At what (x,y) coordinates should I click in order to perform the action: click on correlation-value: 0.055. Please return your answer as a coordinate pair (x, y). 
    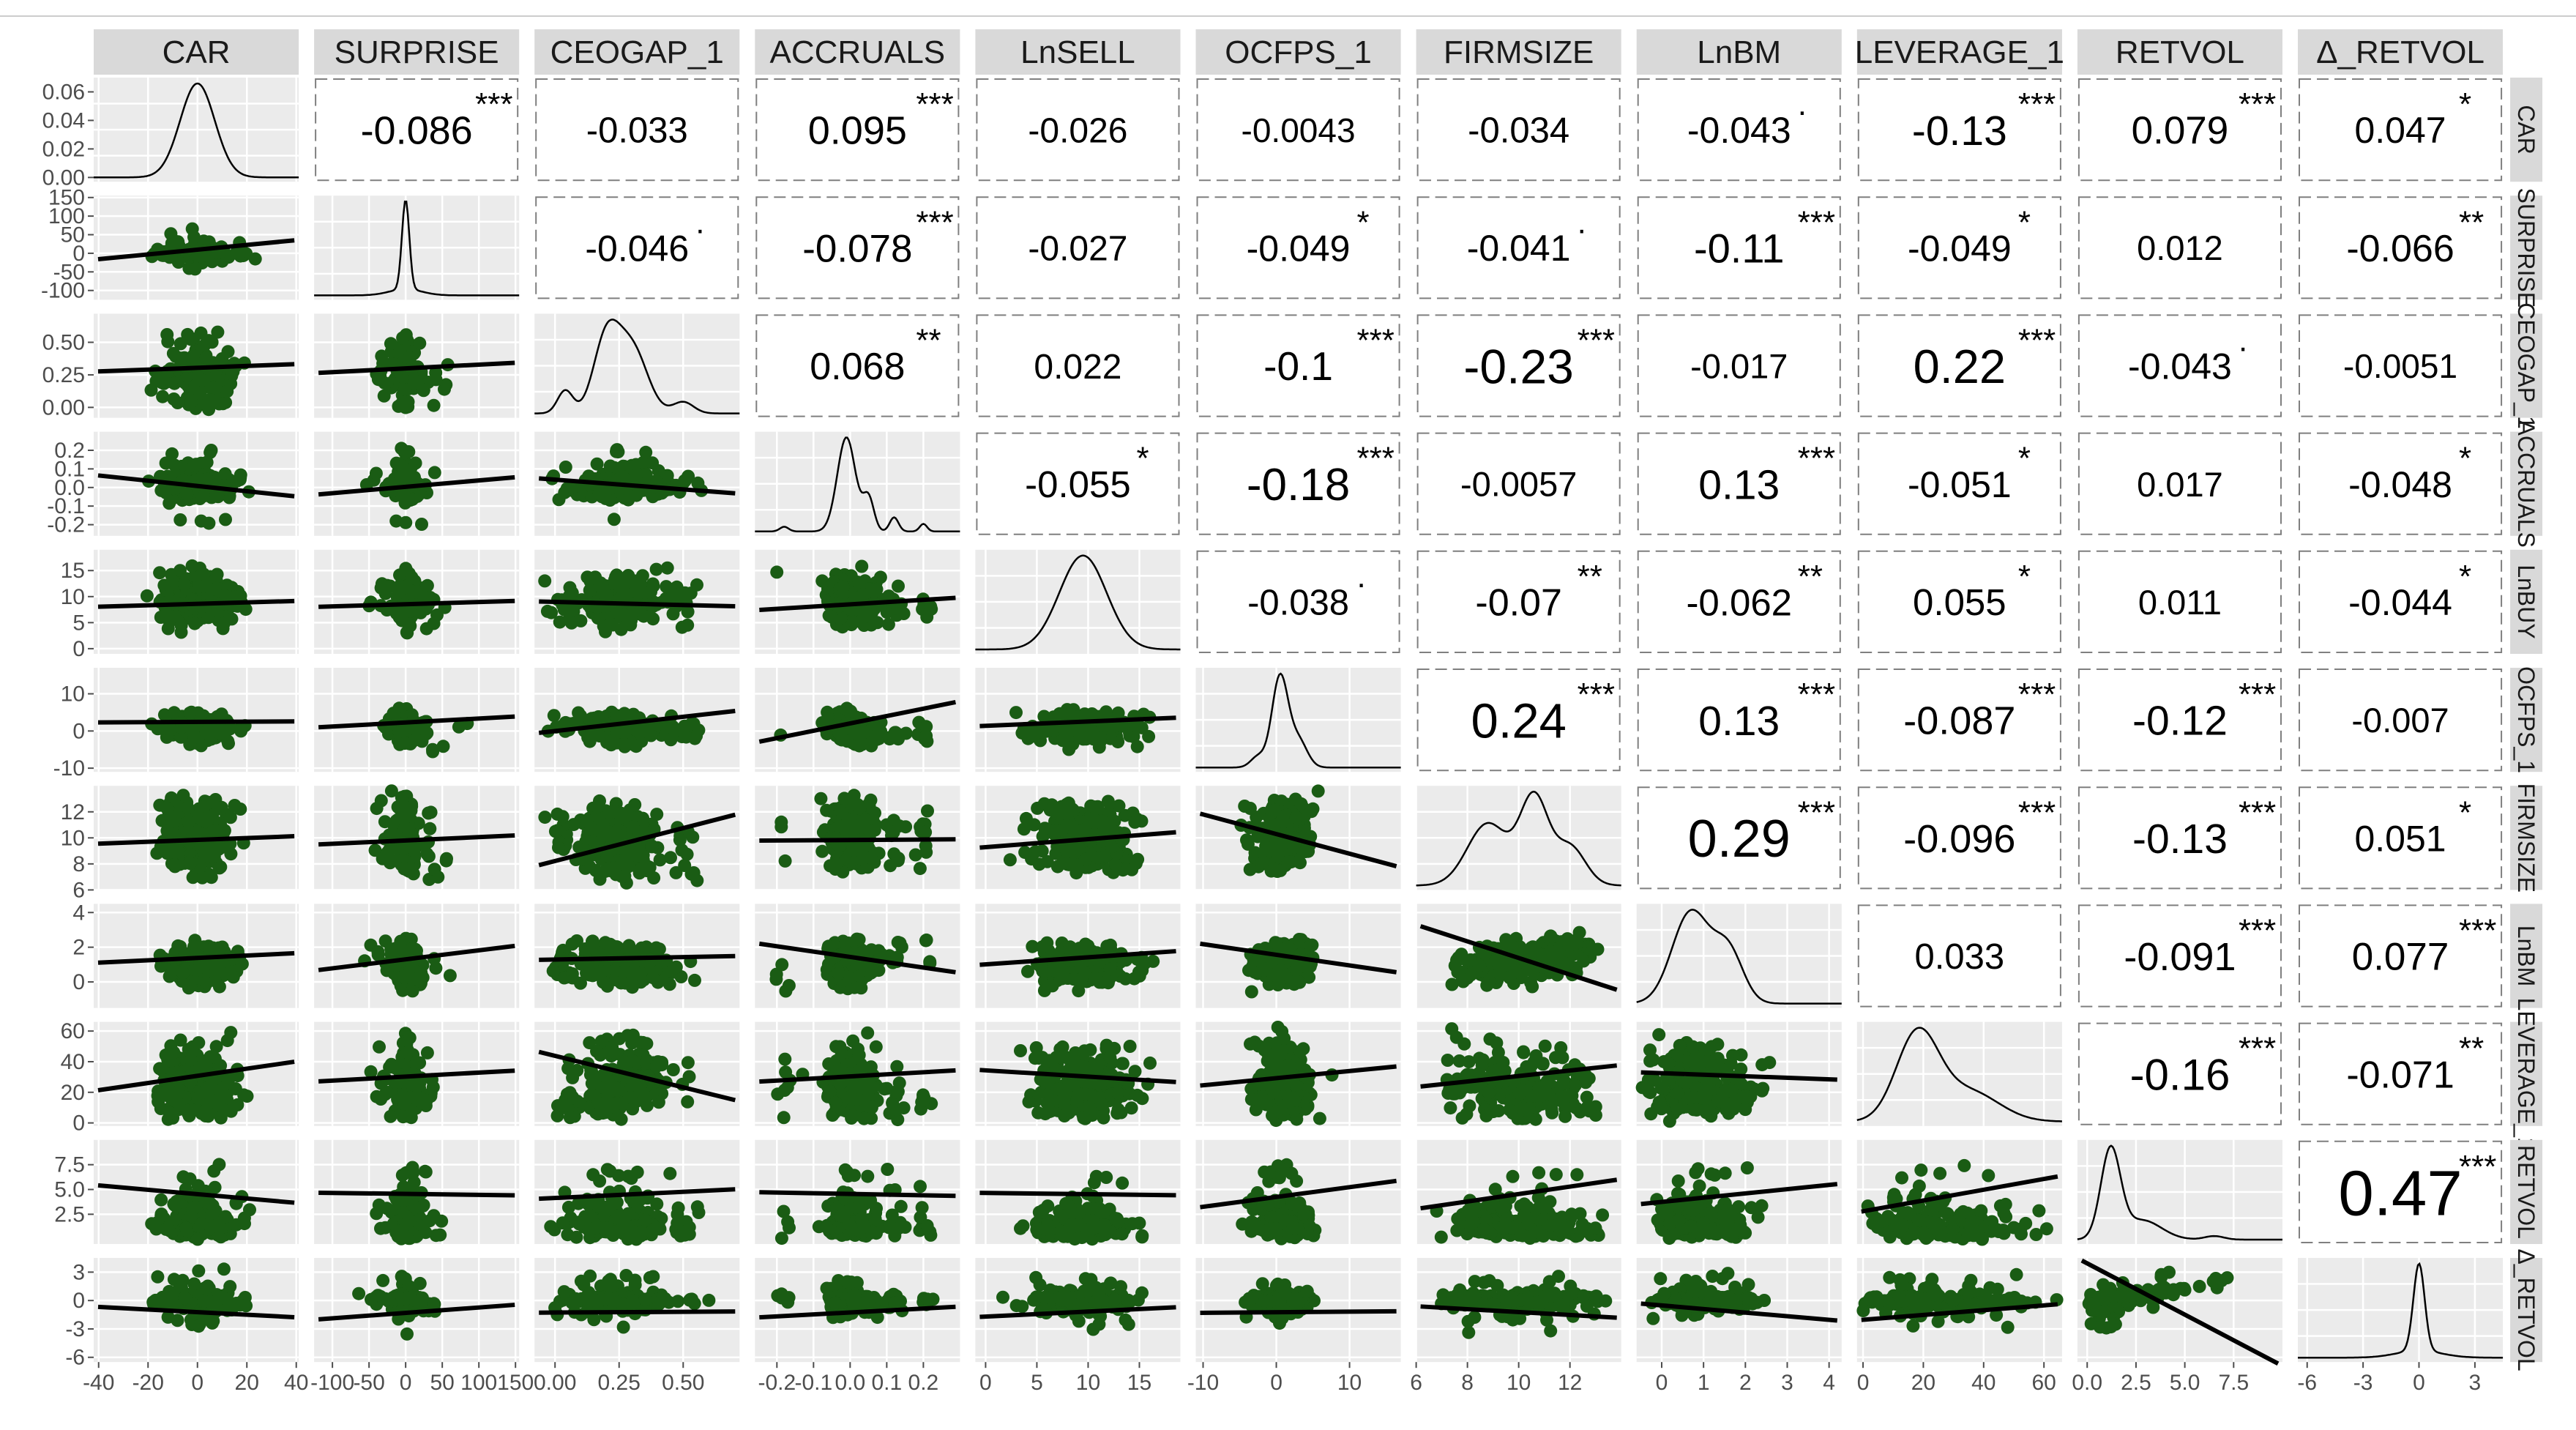
    Looking at the image, I should click on (1959, 602).